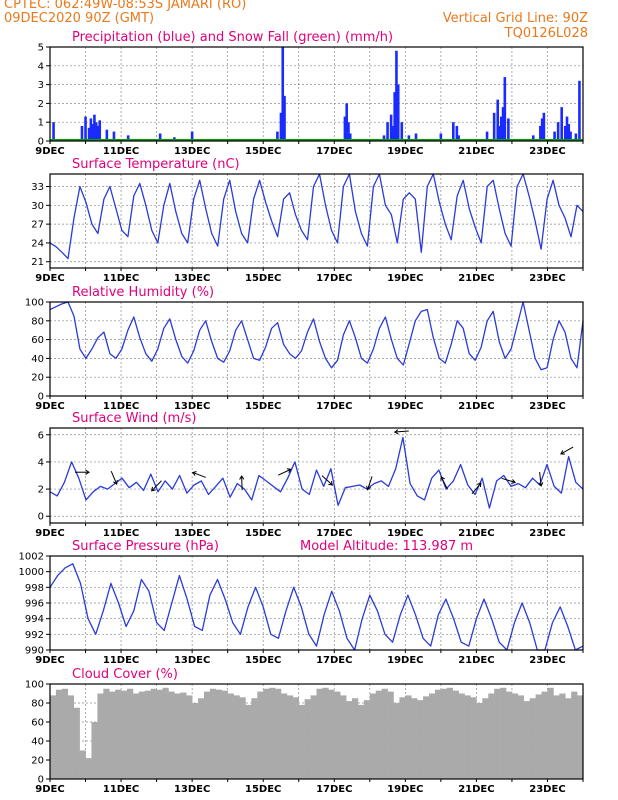 The image size is (618, 800). I want to click on x-tick-label: 21DEC, so click(476, 660).